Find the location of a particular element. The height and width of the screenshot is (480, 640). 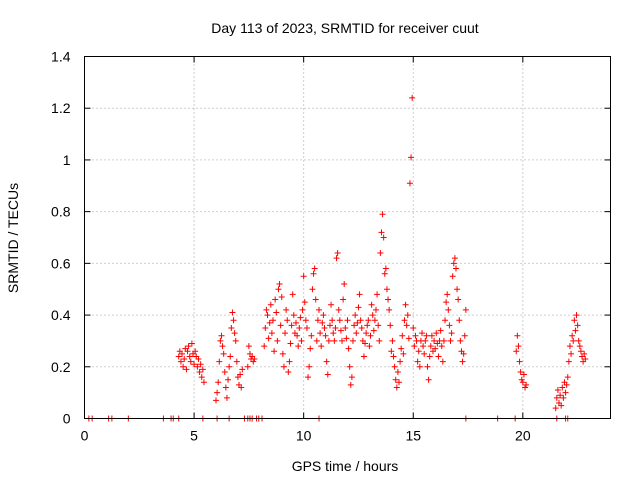

y-tick-label: 0.2 is located at coordinates (61, 367).